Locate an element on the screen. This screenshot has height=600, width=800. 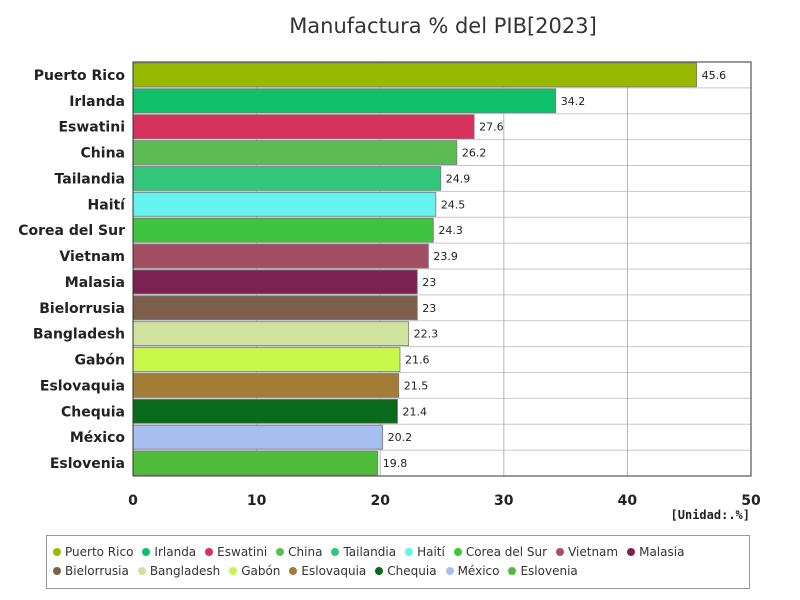
unit-label: [Unidad:.%] is located at coordinates (710, 515).